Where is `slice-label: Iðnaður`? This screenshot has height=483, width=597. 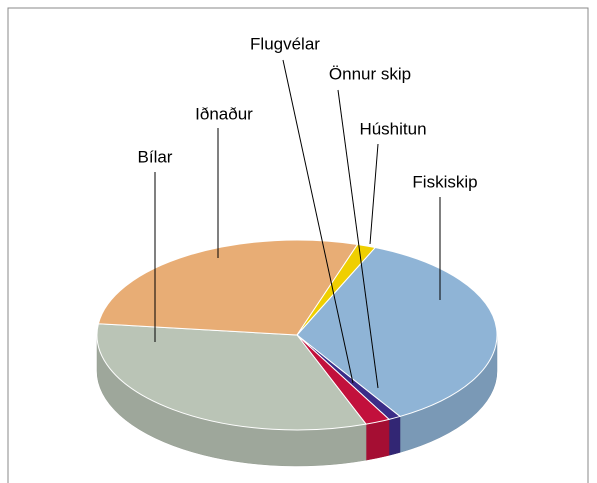
slice-label: Iðnaður is located at coordinates (224, 113).